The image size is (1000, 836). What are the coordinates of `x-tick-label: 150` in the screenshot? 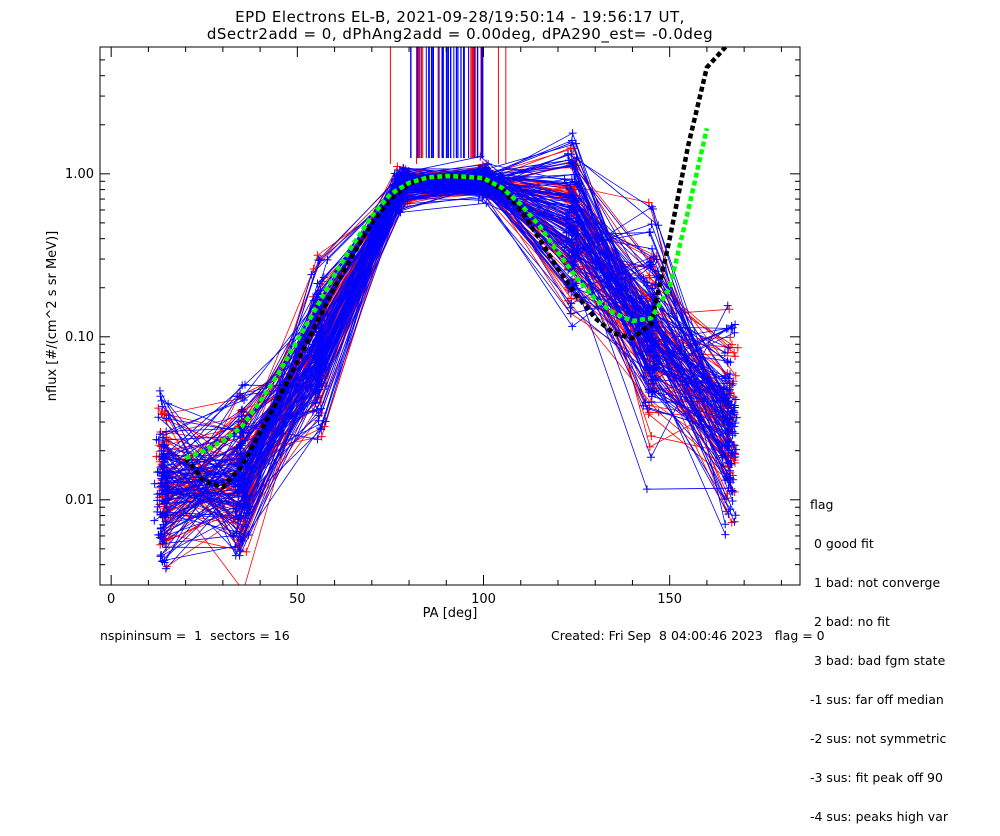 It's located at (669, 599).